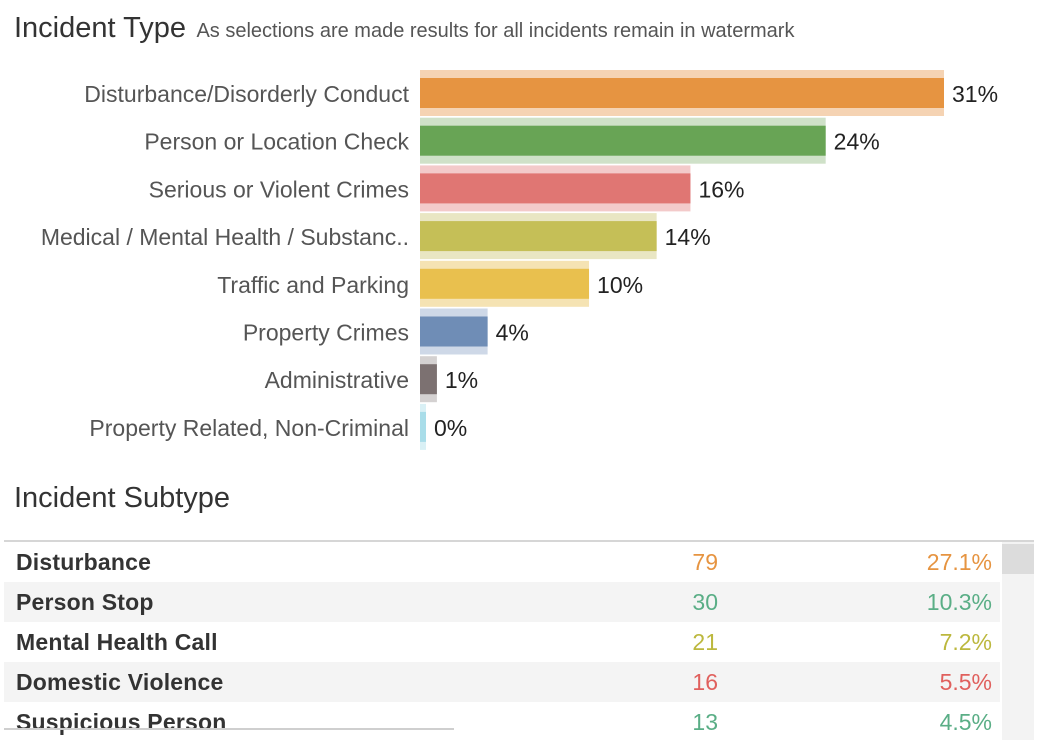  What do you see at coordinates (502, 642) in the screenshot?
I see `table-row: Mental Health Call 21 7.2%` at bounding box center [502, 642].